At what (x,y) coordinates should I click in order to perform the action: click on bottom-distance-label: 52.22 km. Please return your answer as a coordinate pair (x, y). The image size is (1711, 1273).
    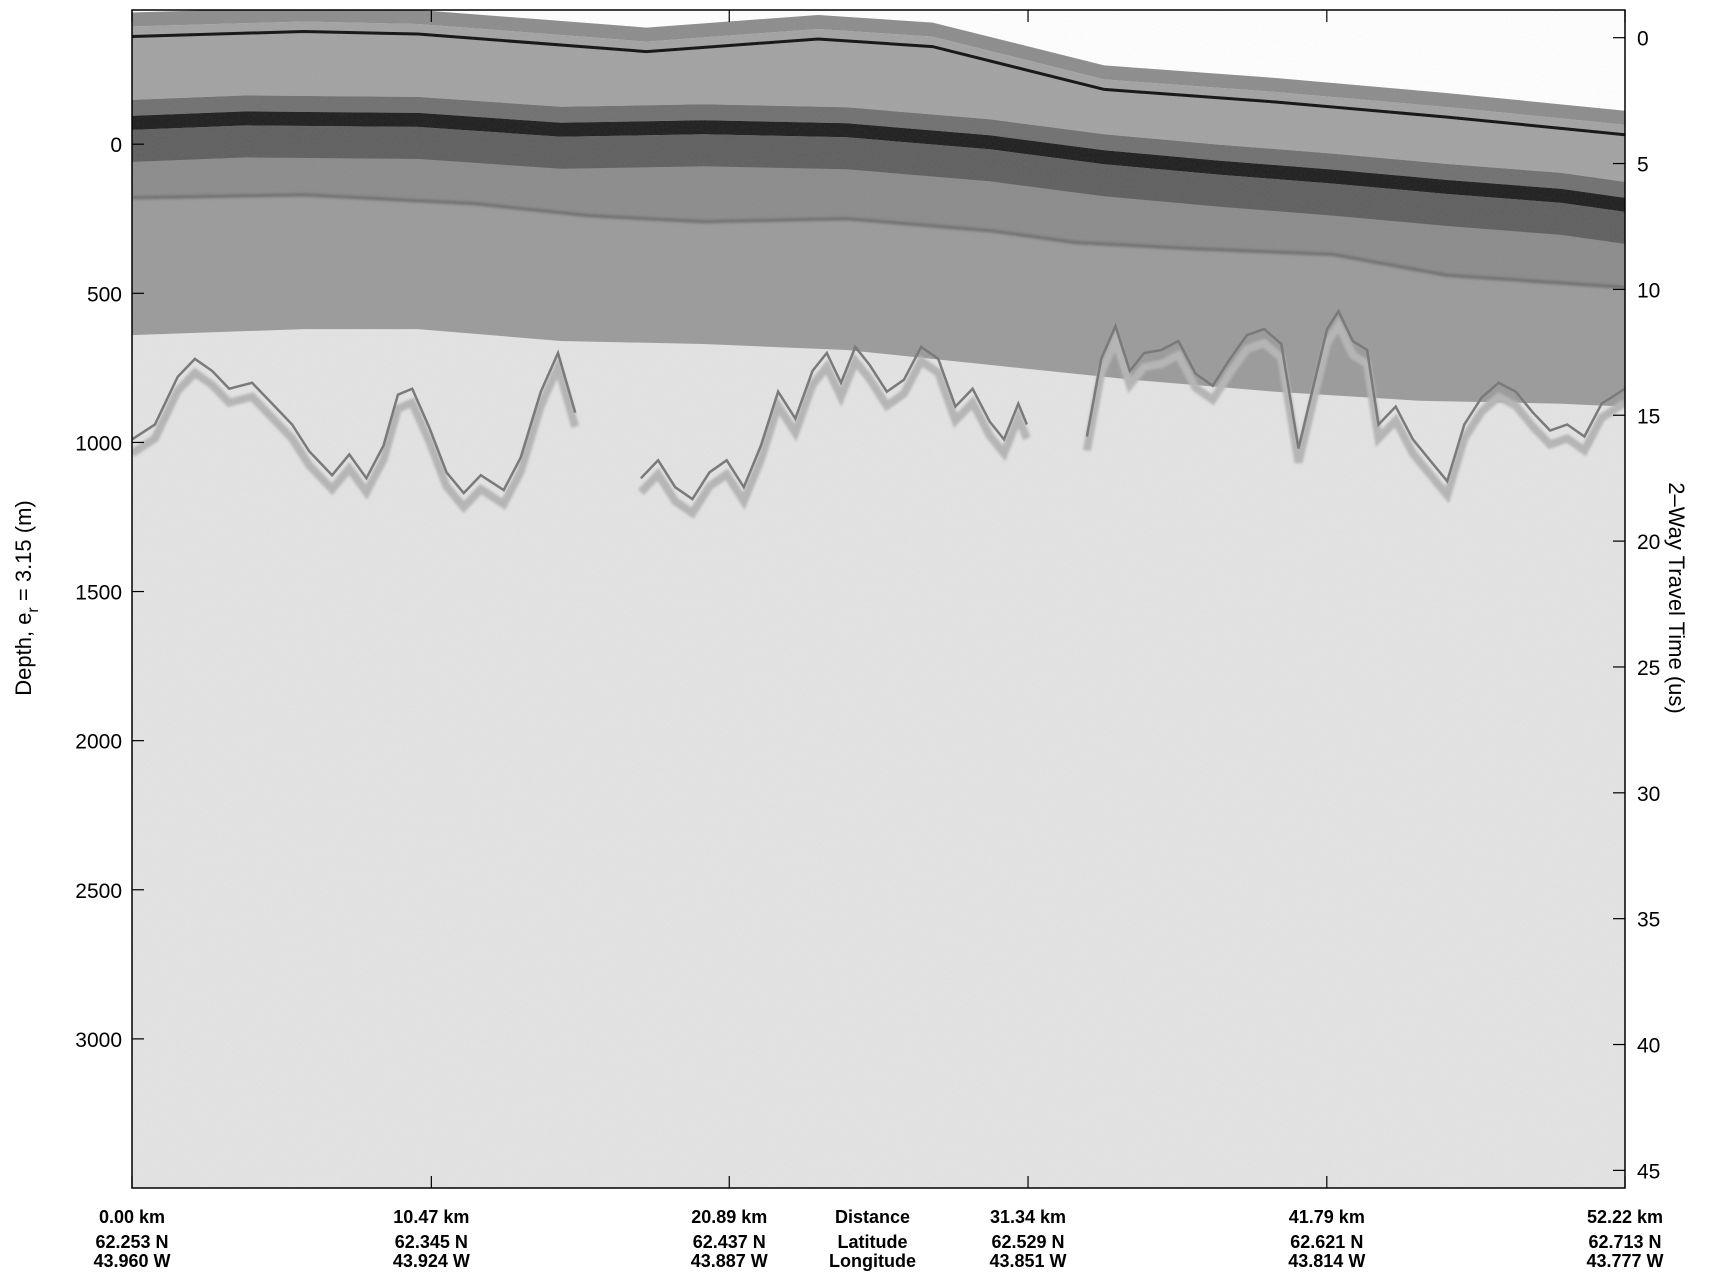
    Looking at the image, I should click on (1625, 1217).